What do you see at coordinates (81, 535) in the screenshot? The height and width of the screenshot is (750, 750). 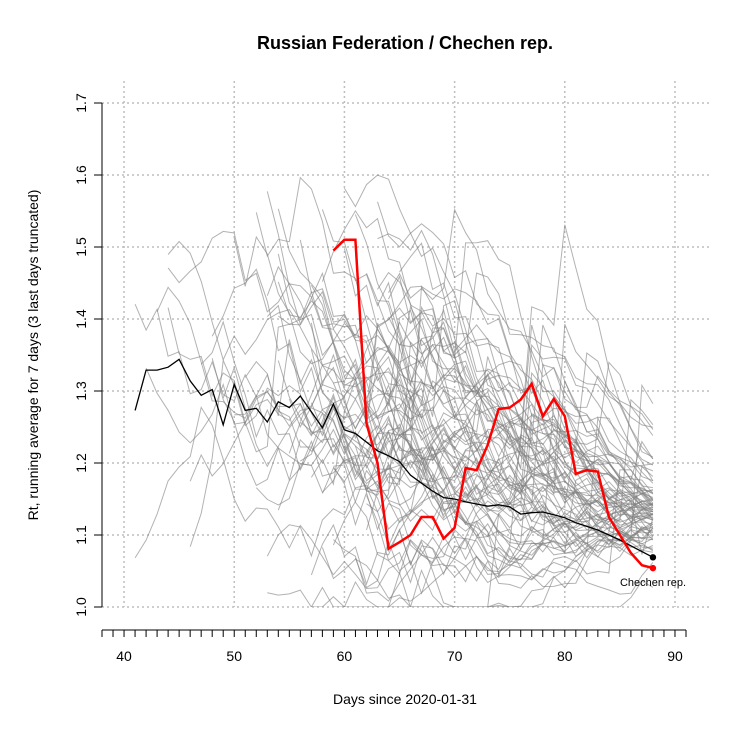 I see `y-tick-label: 1.1` at bounding box center [81, 535].